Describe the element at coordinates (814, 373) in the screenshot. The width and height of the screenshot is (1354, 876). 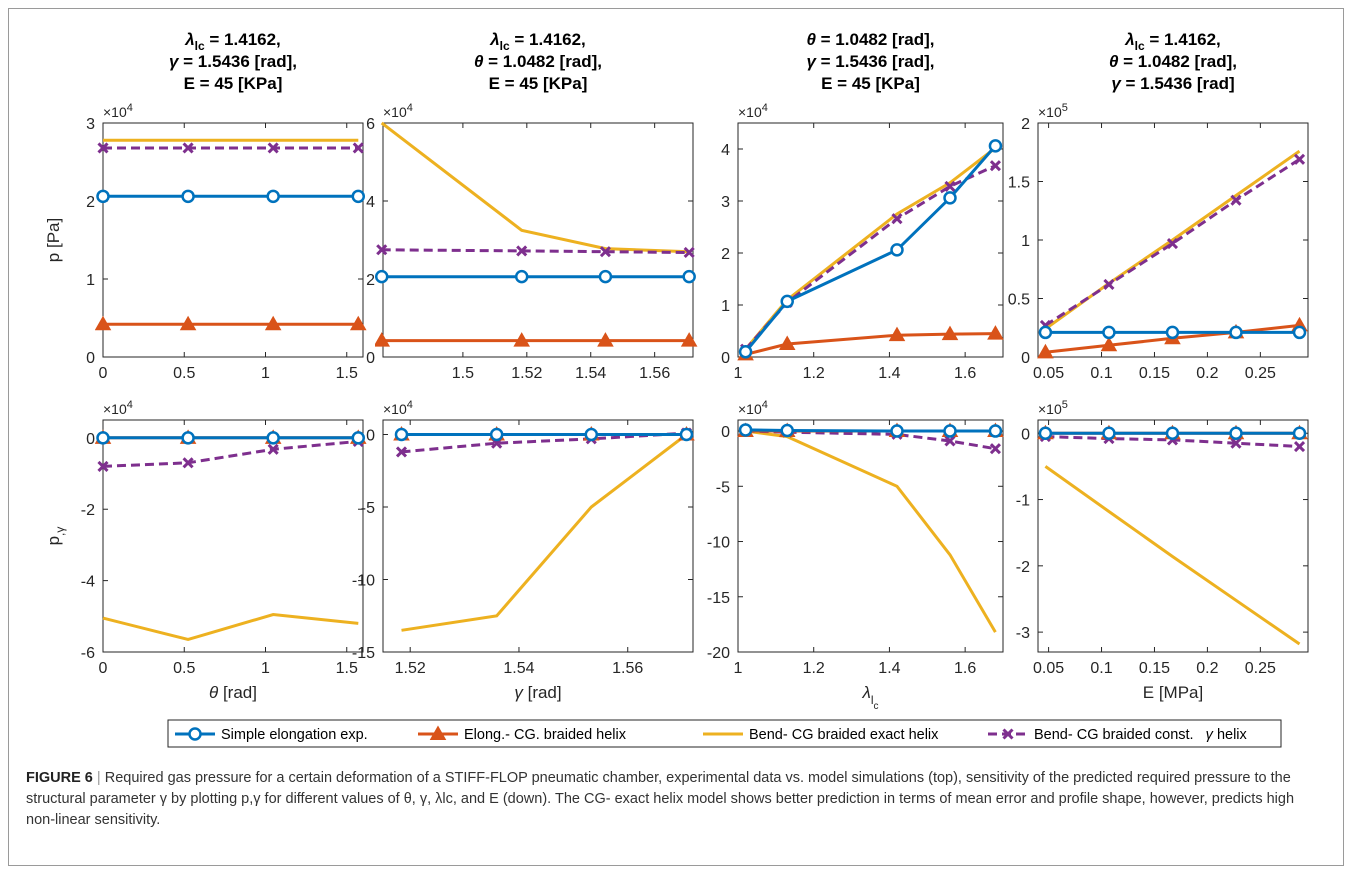
I see `x-tick-label: 1.2` at that location.